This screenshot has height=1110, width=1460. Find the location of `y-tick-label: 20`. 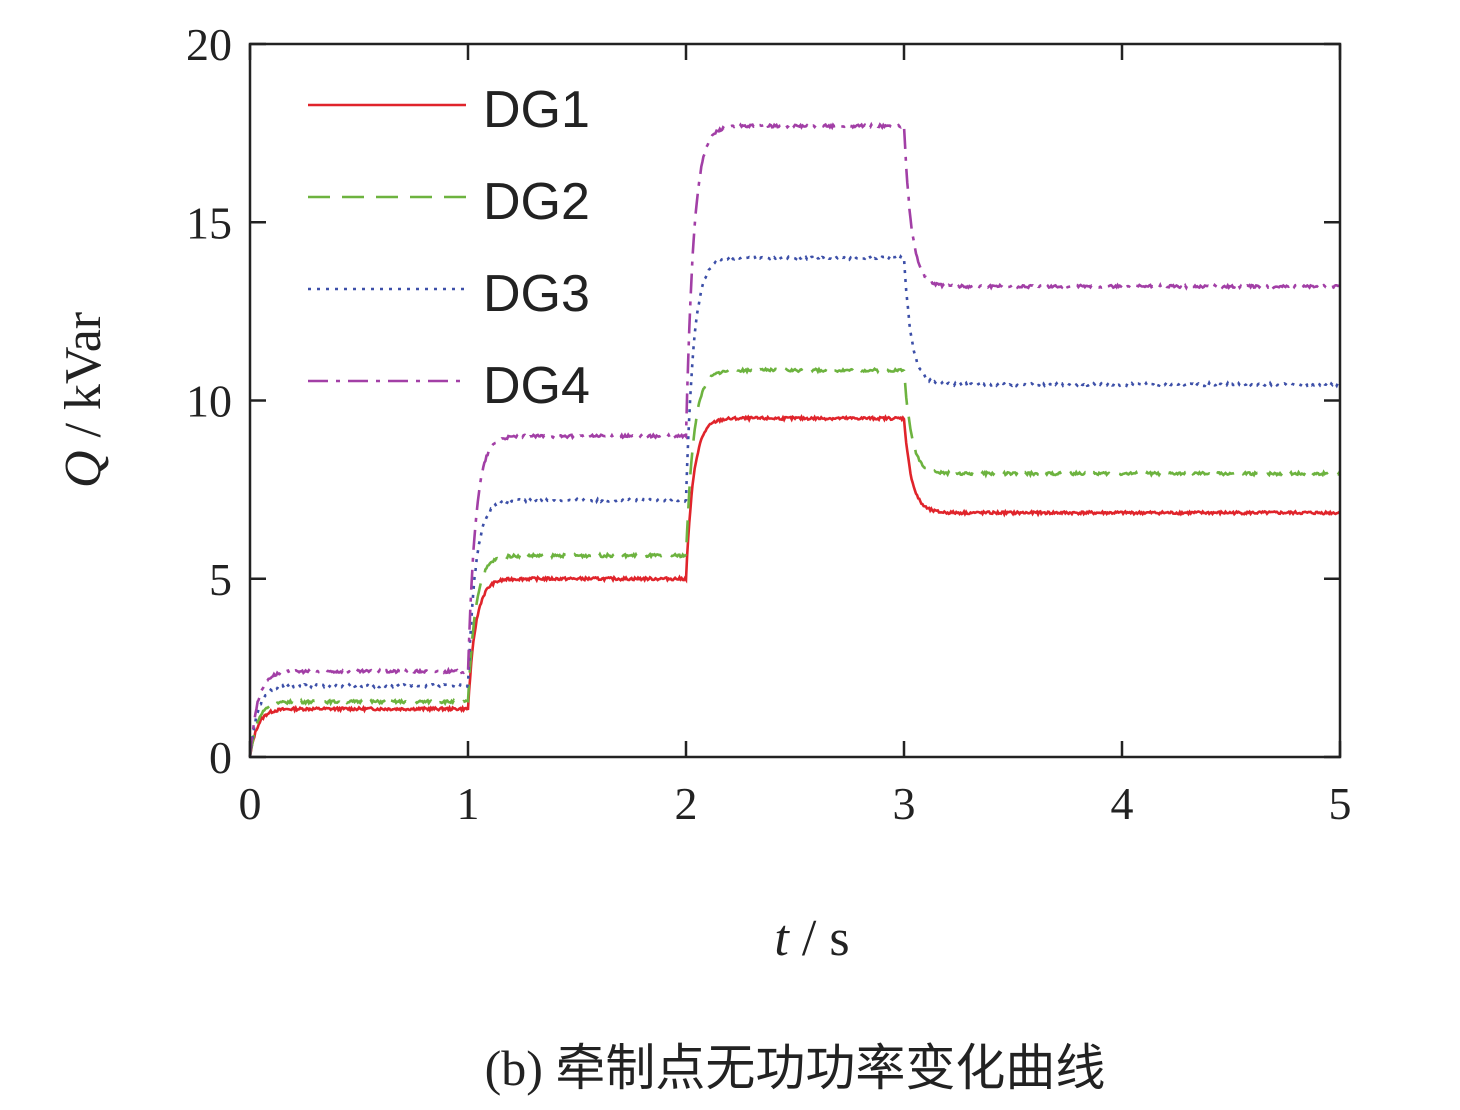

y-tick-label: 20 is located at coordinates (209, 44).